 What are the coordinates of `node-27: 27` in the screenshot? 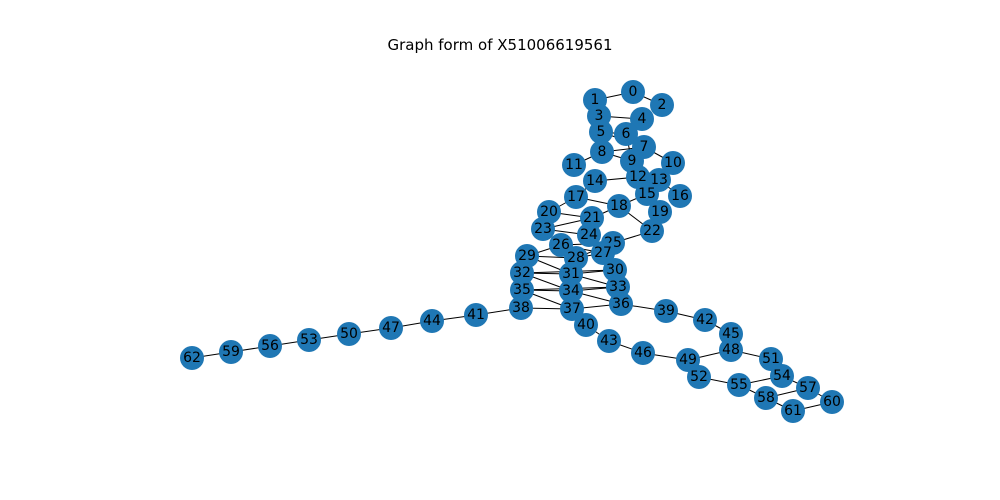 It's located at (603, 253).